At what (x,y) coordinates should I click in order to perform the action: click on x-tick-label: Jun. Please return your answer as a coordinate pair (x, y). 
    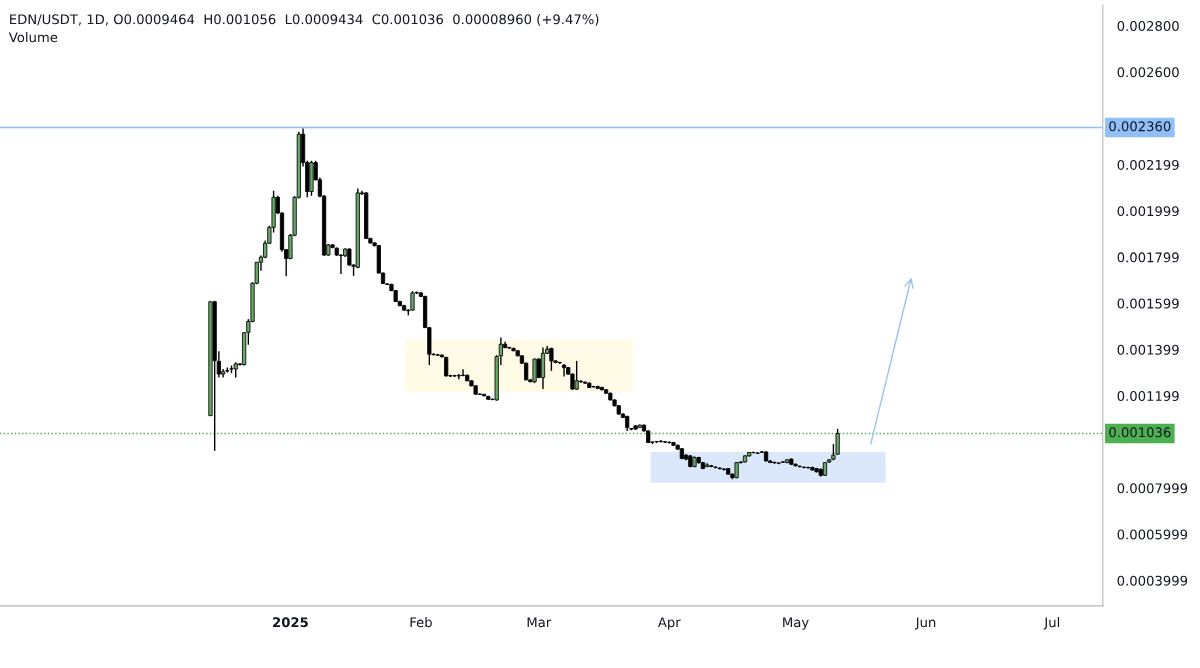
    Looking at the image, I should click on (925, 623).